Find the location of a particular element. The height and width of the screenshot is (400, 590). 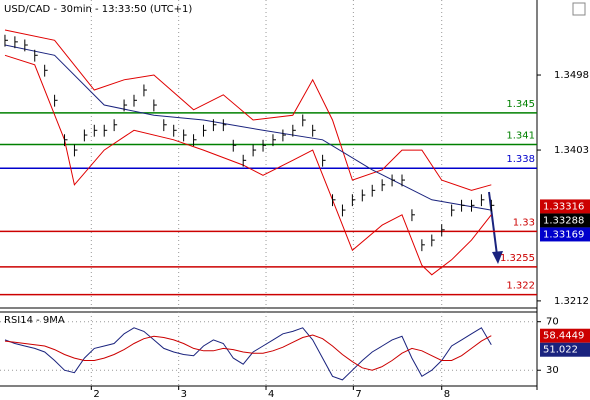

x-tick-label: 8 is located at coordinates (447, 394).